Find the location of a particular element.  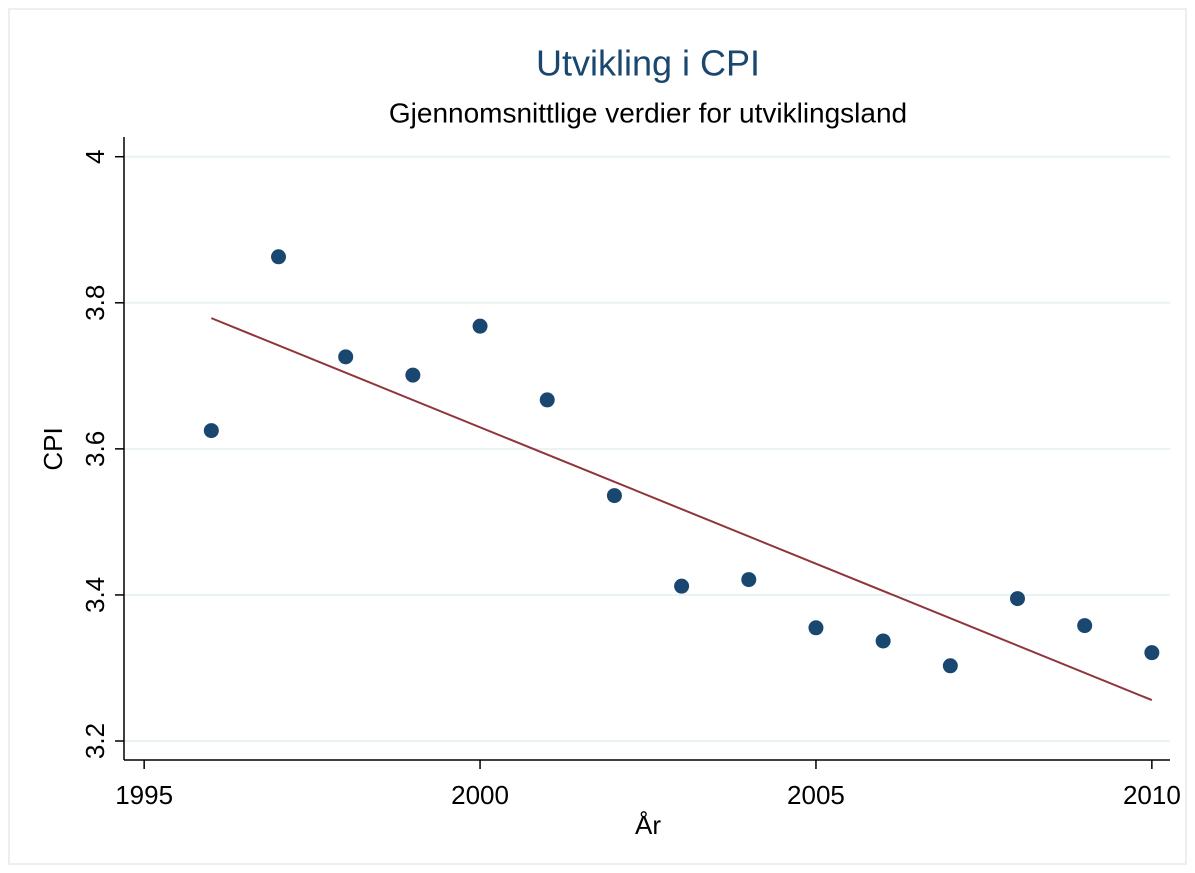

chart-title: Utvikling i CPI is located at coordinates (648, 63).